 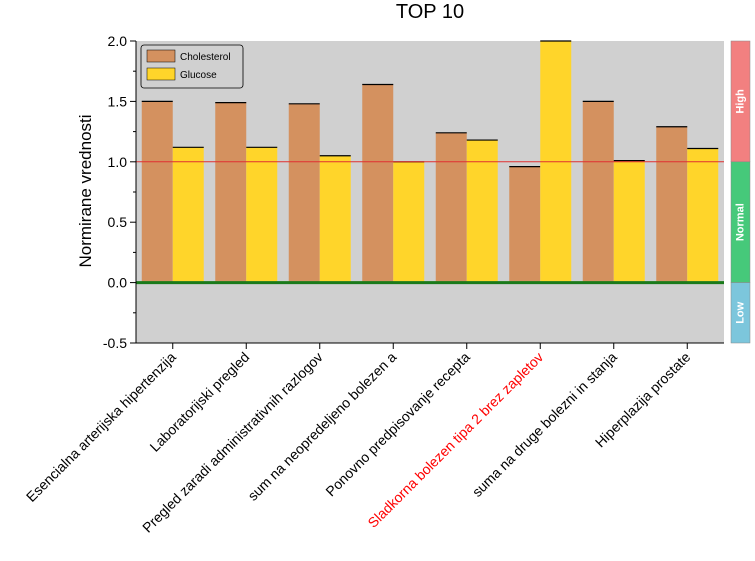 What do you see at coordinates (192, 66) in the screenshot?
I see `legend: Cholesterol Glucose` at bounding box center [192, 66].